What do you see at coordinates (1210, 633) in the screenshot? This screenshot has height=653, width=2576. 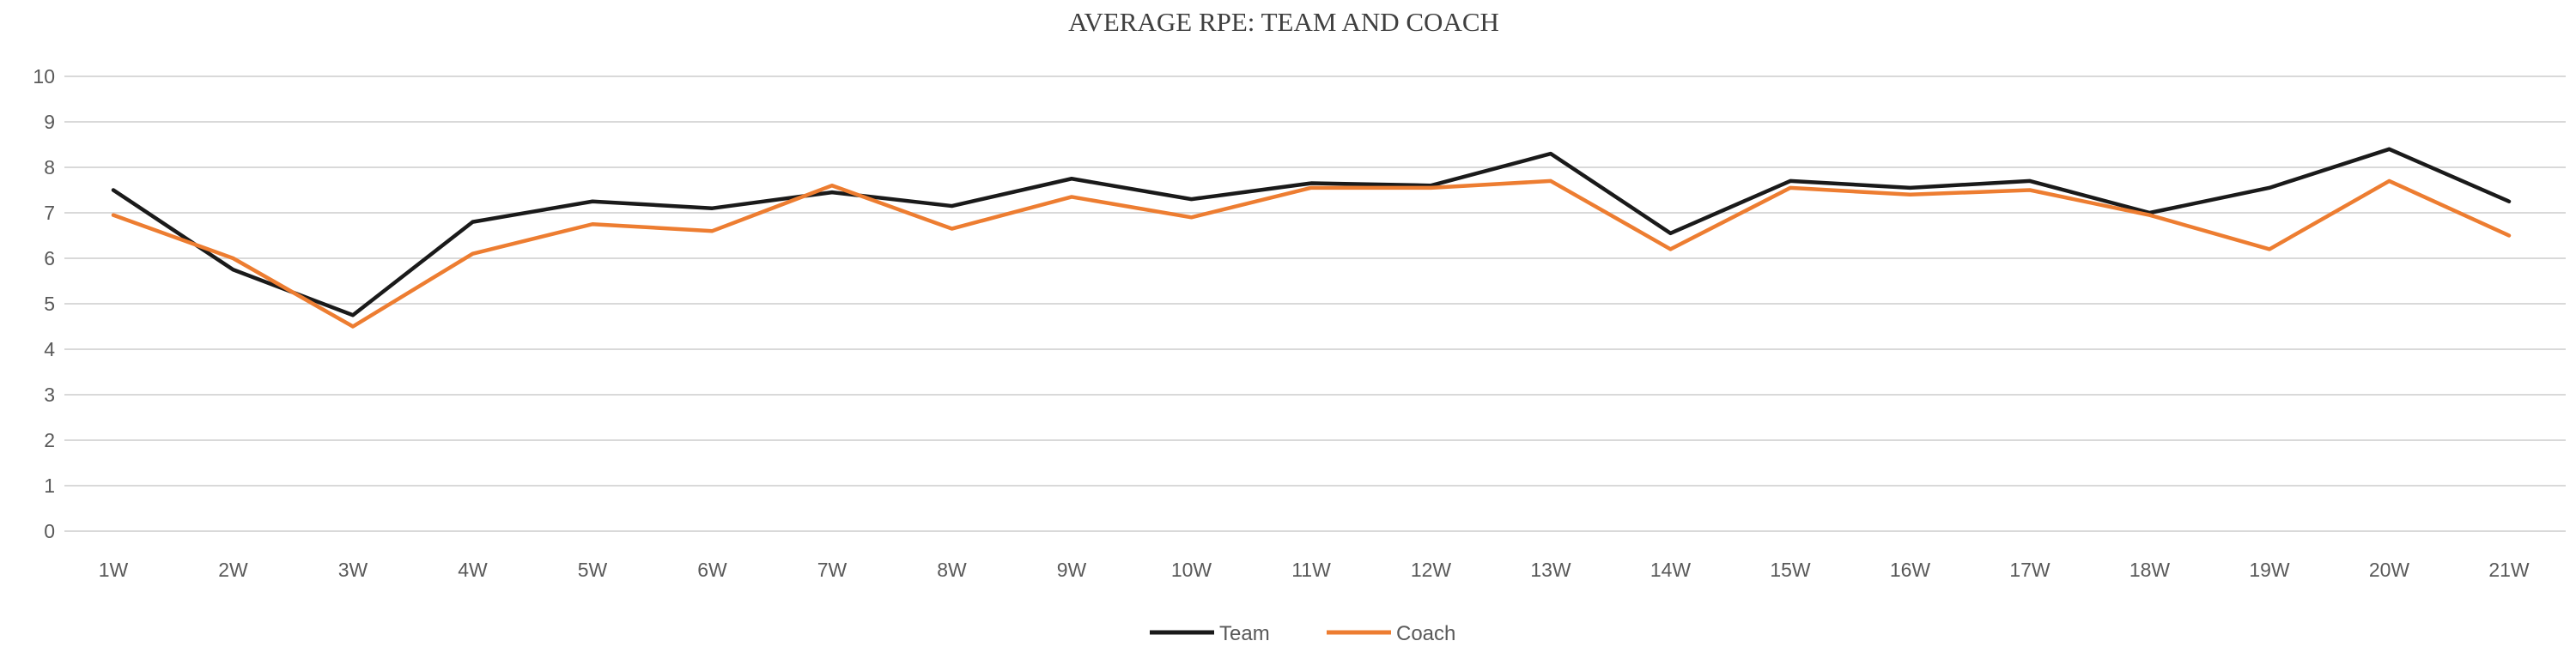 I see `legend-item-team: Team` at bounding box center [1210, 633].